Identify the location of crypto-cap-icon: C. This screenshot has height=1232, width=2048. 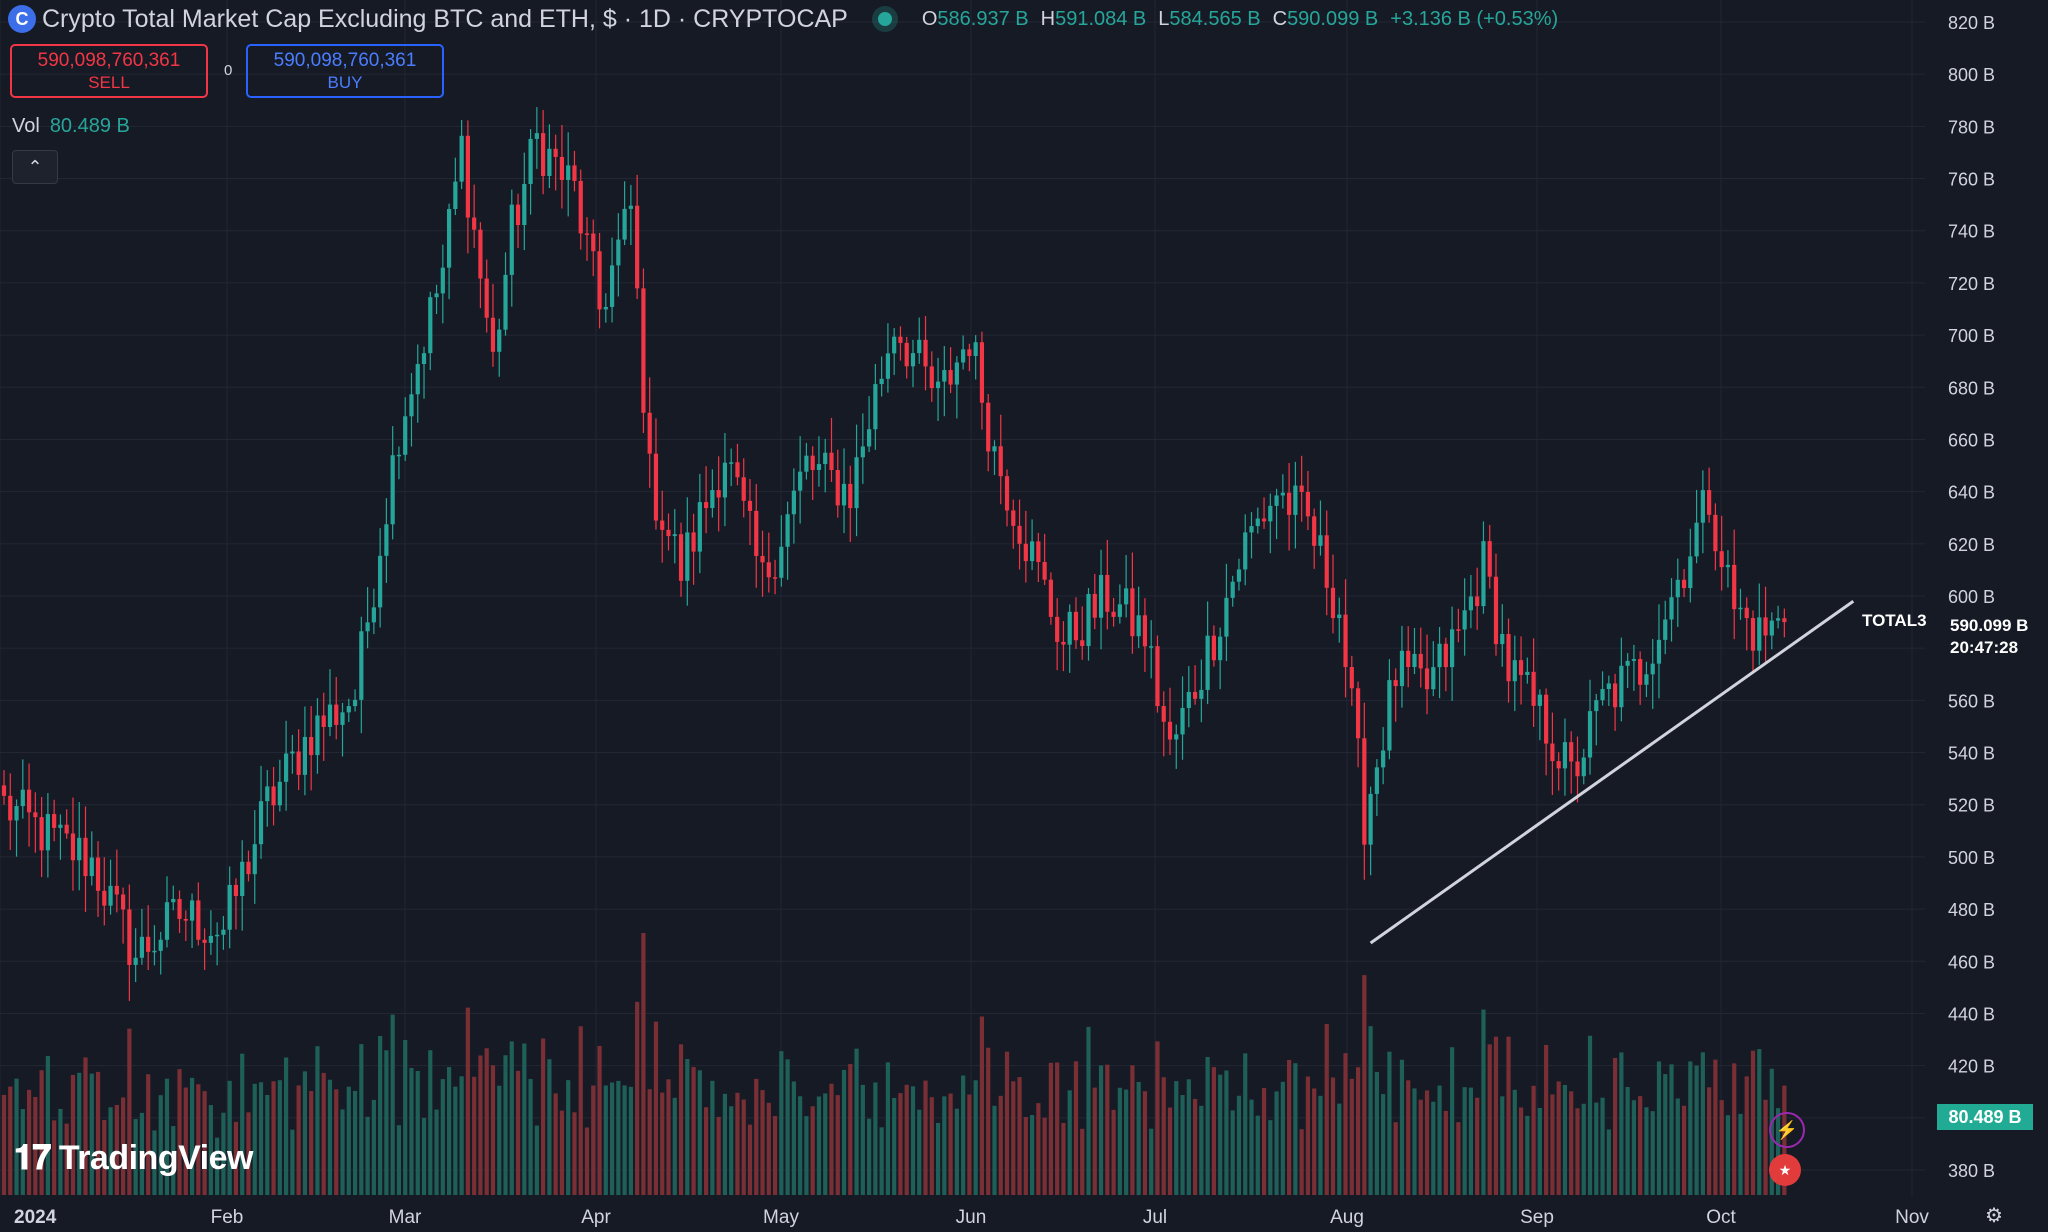
(22, 19).